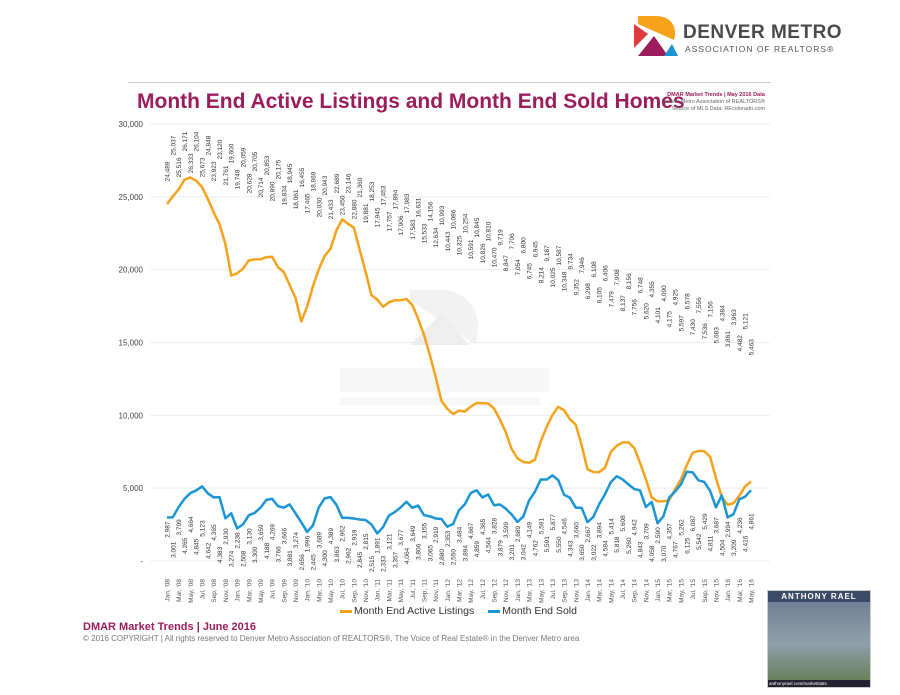 This screenshot has width=900, height=695. Describe the element at coordinates (261, 187) in the screenshot. I see `data-label: 20,714` at that location.